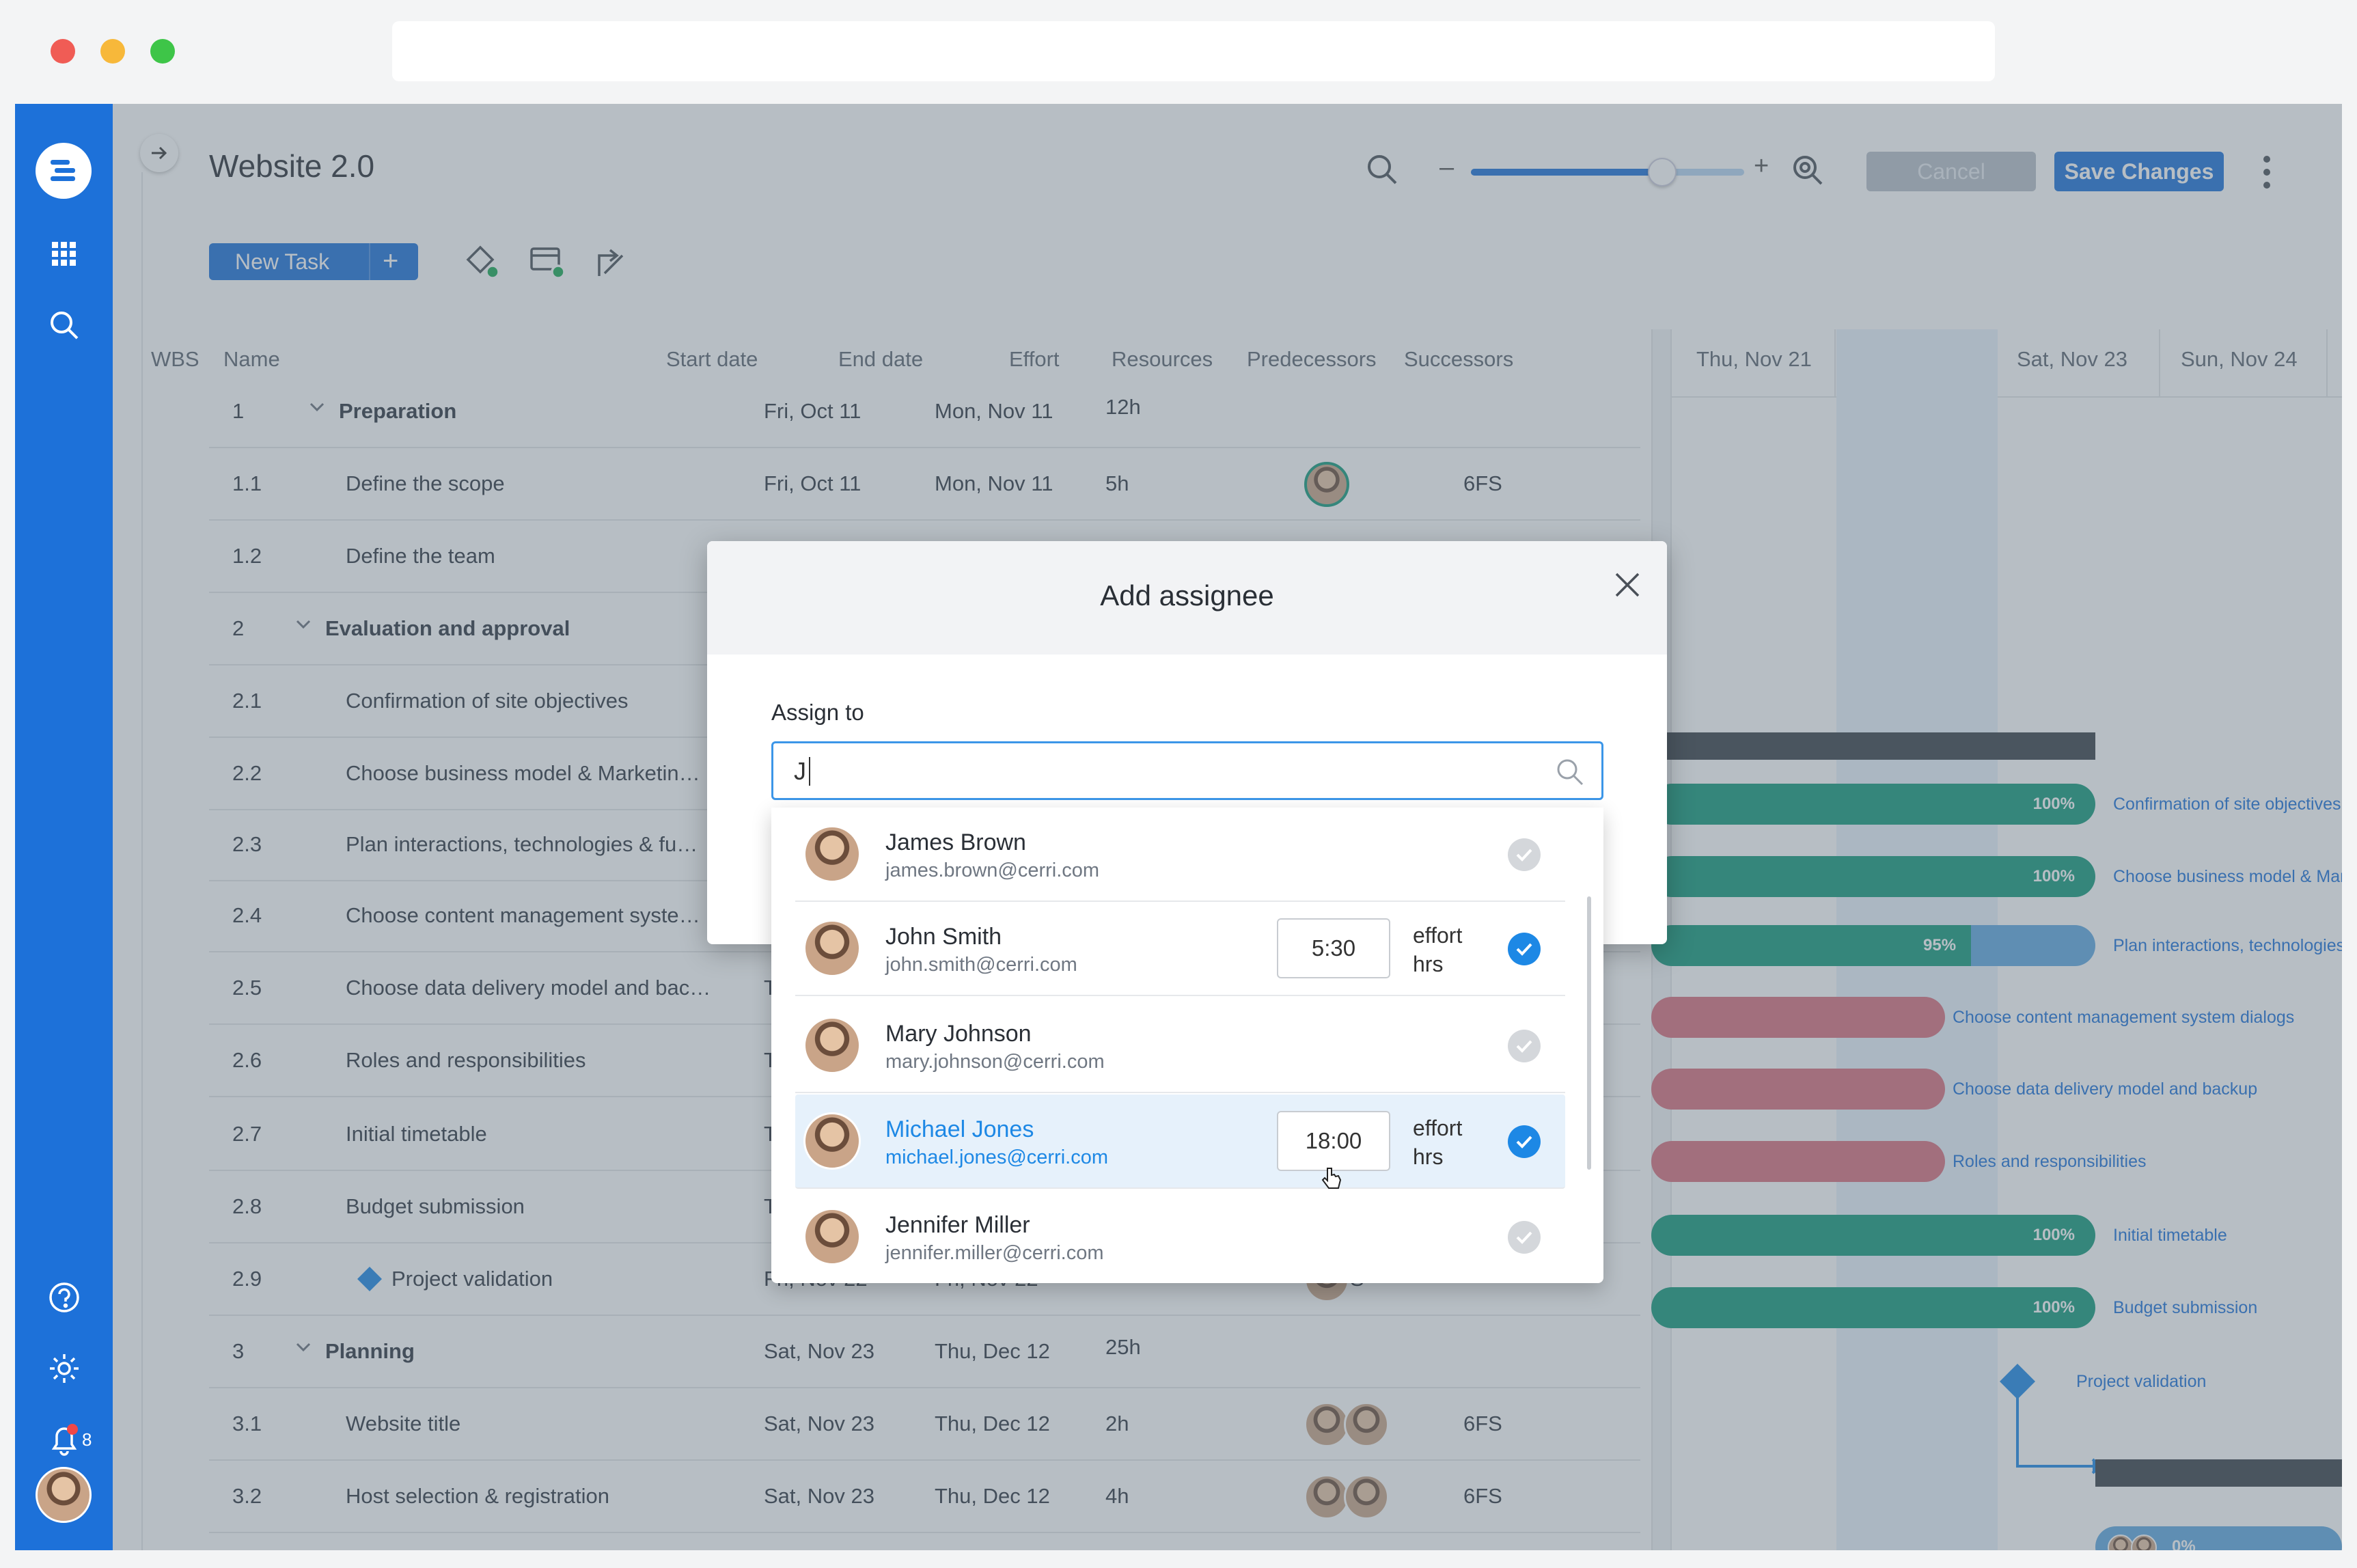 This screenshot has height=1568, width=2357. I want to click on close-icon, so click(1627, 587).